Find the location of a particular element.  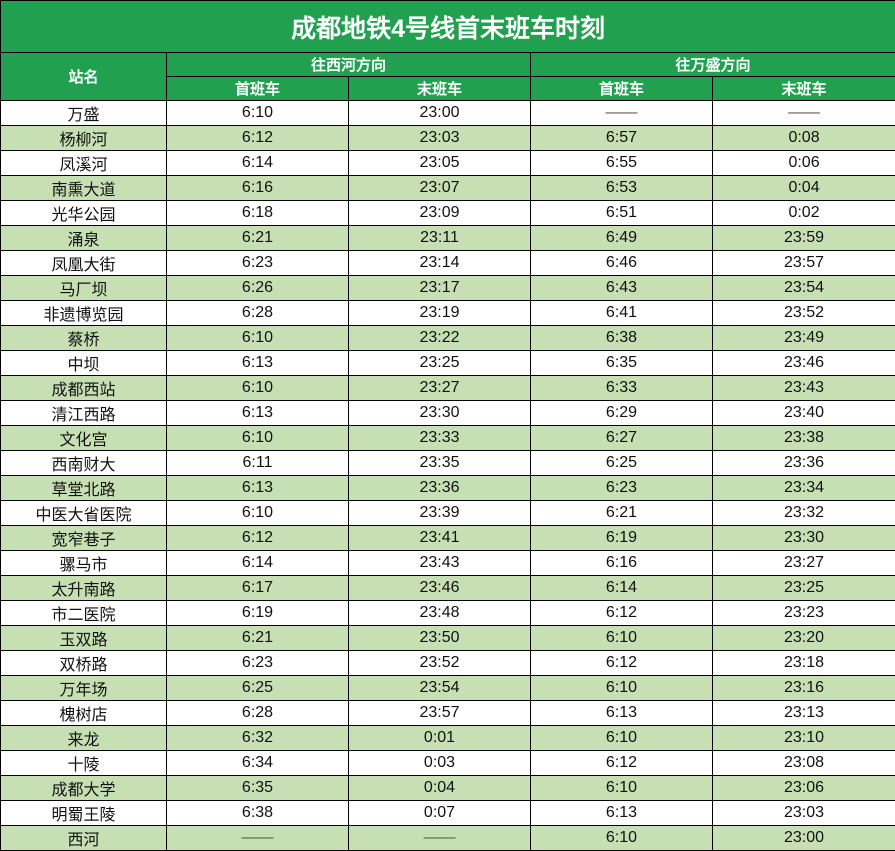

wansheng-first-train: 6:16 is located at coordinates (622, 563).